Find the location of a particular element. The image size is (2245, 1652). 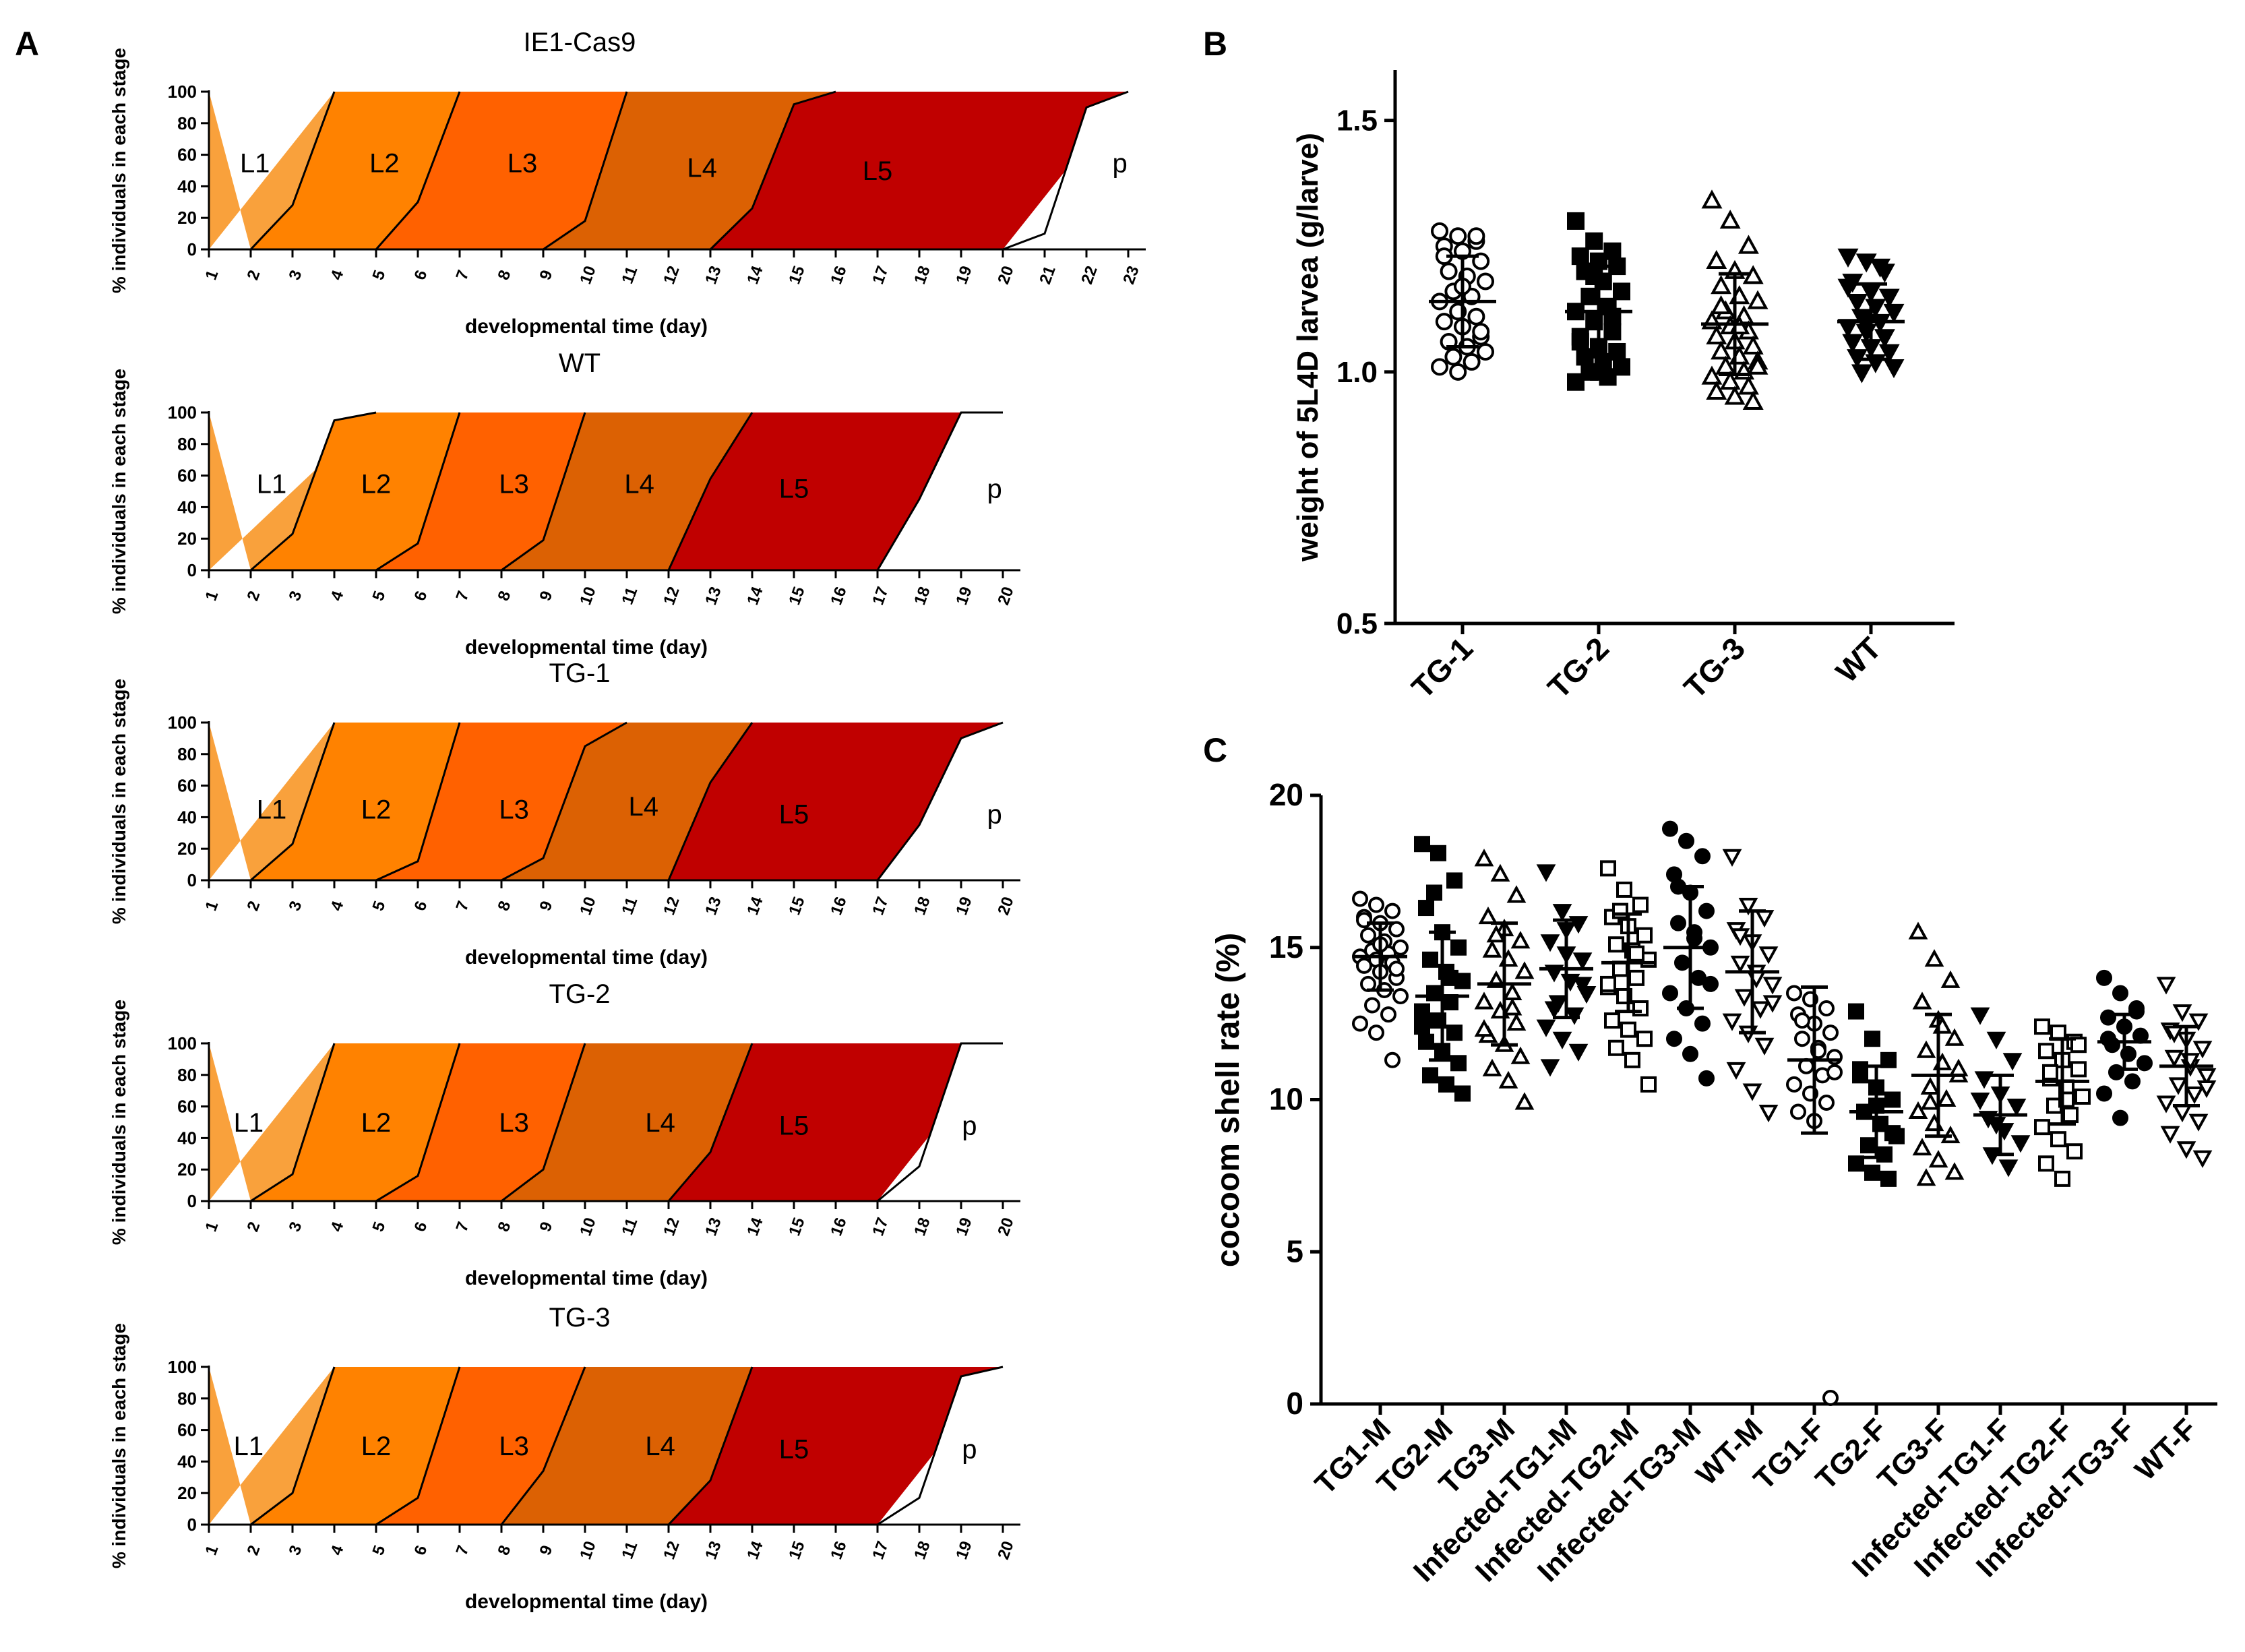

panel-letter-b: B is located at coordinates (1215, 44).